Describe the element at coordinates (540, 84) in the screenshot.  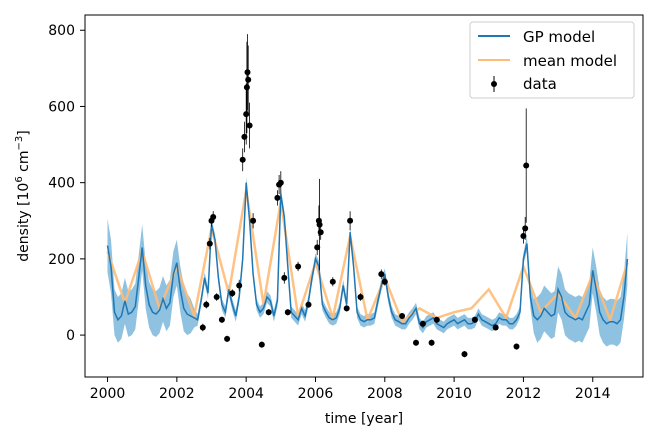
I see `legend-label-data: data` at that location.